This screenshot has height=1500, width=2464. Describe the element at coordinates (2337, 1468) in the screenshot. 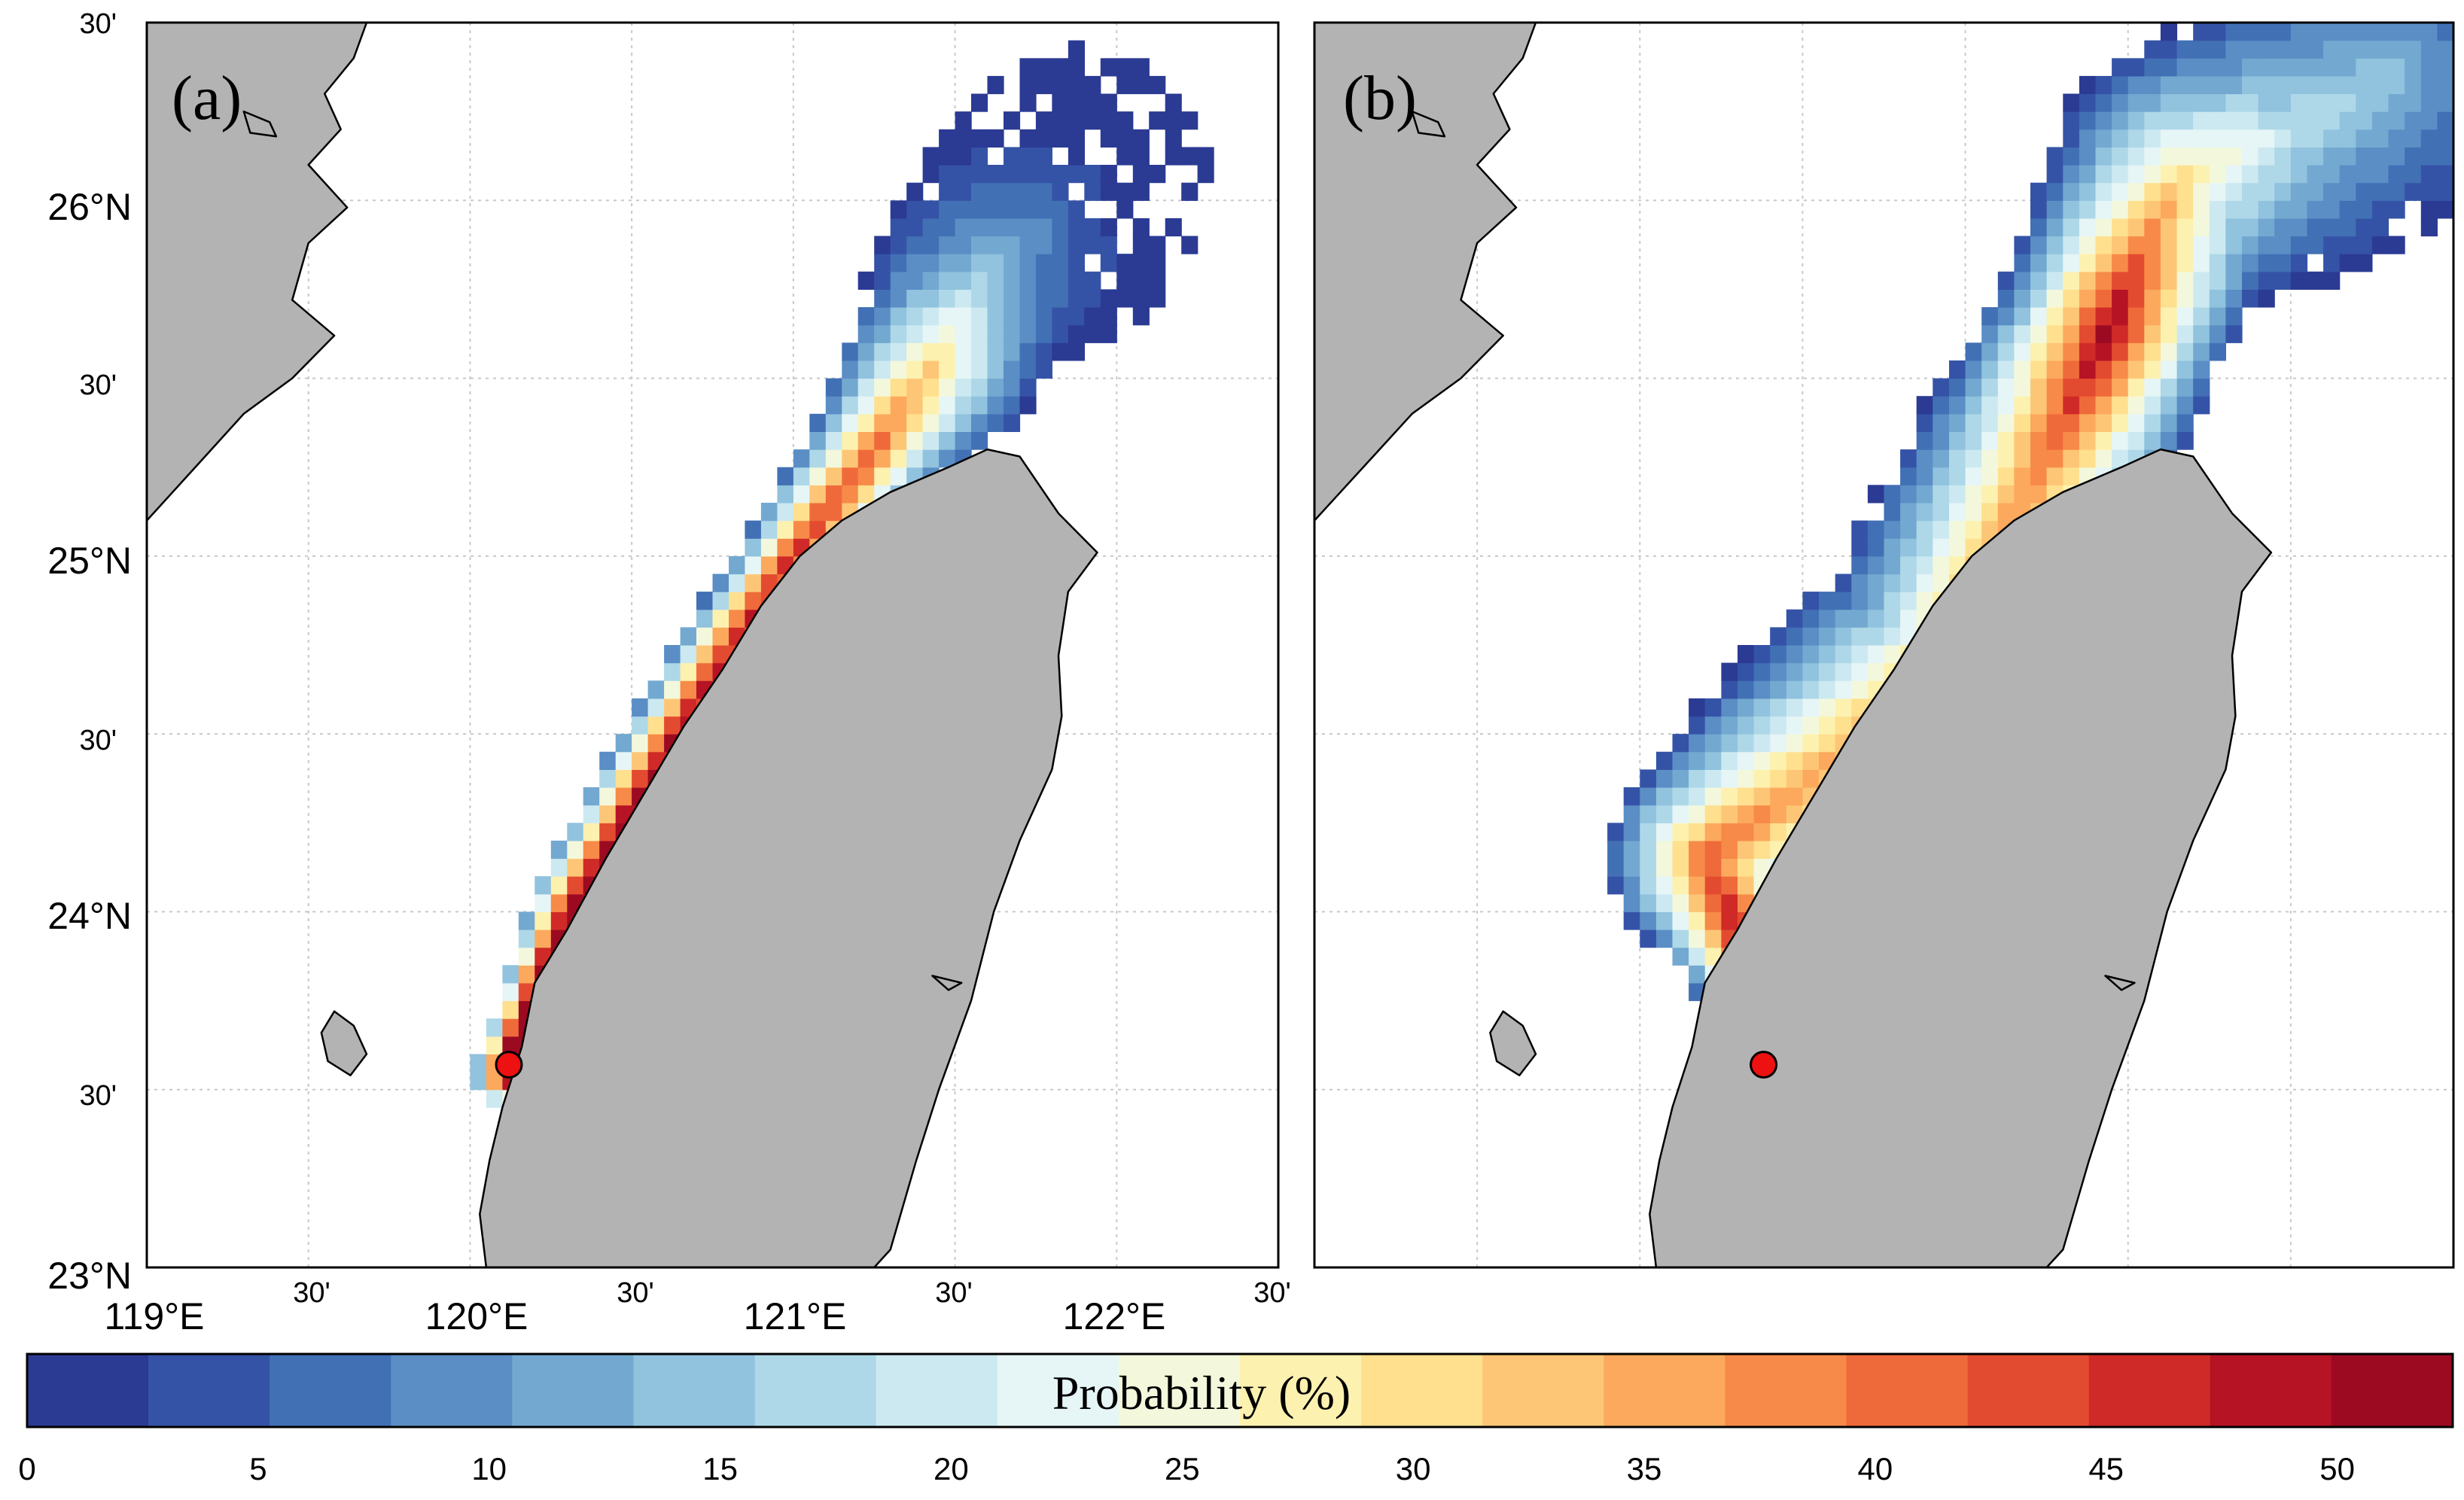

I see `colorbar-tick-label: 50` at that location.